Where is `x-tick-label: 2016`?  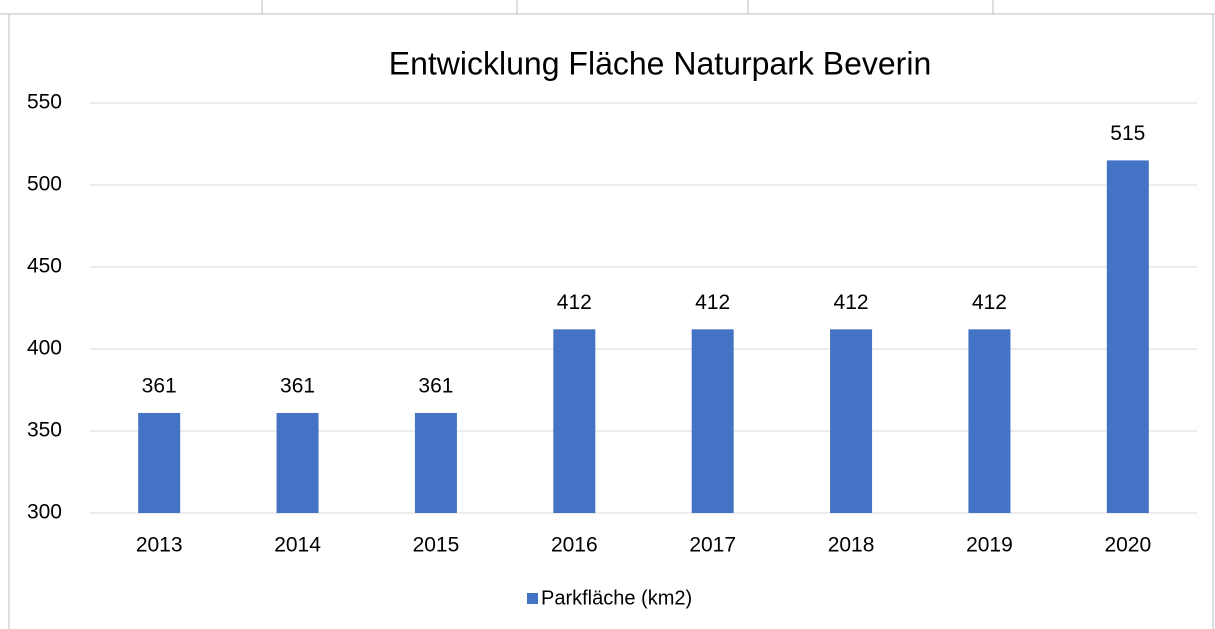 x-tick-label: 2016 is located at coordinates (574, 545).